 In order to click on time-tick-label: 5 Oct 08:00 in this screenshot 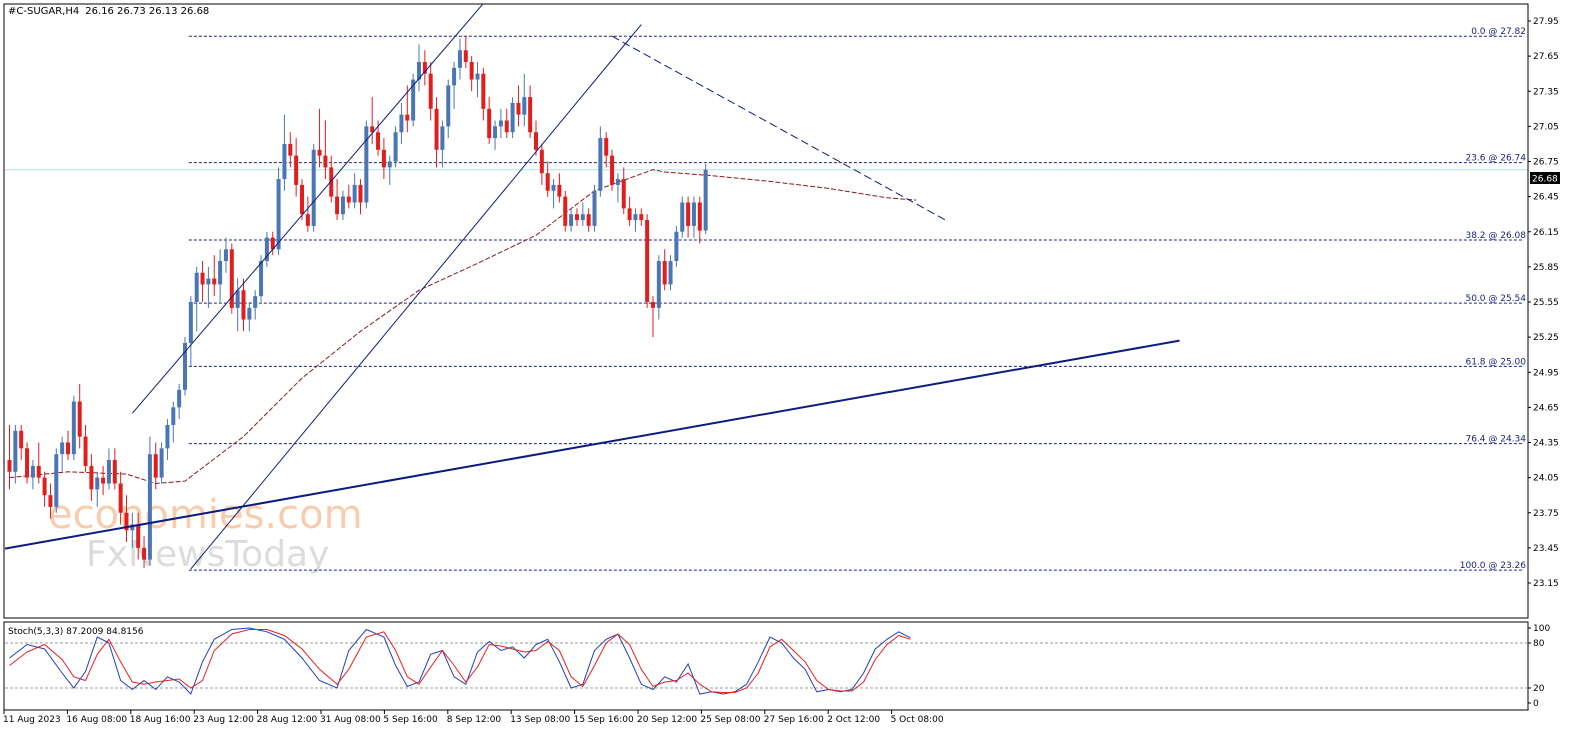, I will do `click(917, 720)`.